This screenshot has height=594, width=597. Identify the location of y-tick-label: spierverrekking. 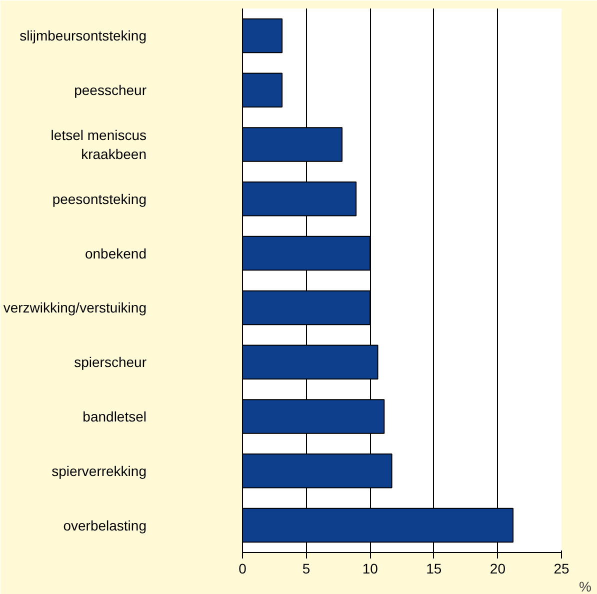
(99, 470).